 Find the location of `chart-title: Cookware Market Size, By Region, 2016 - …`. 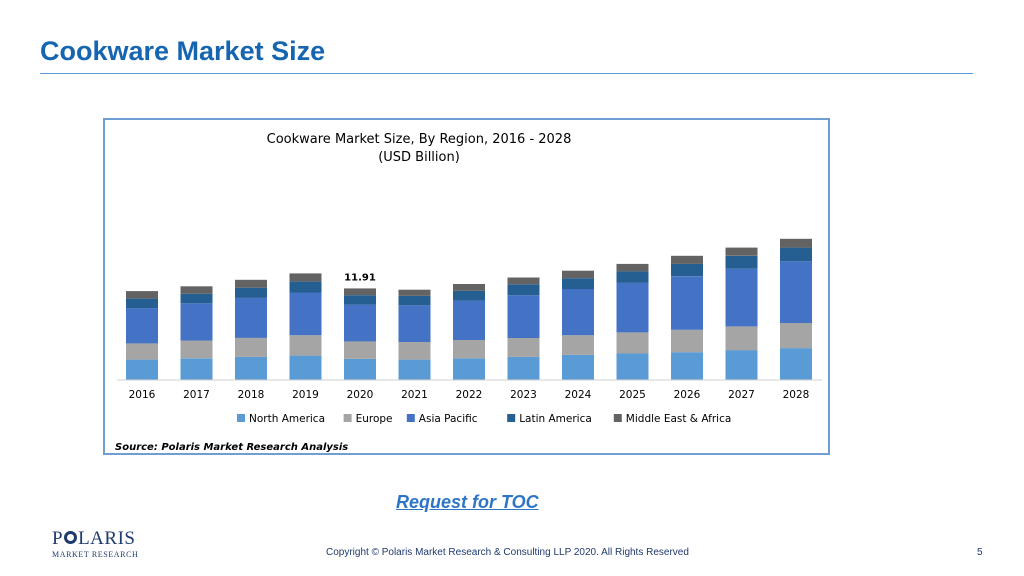

chart-title: Cookware Market Size, By Region, 2016 - … is located at coordinates (419, 139).